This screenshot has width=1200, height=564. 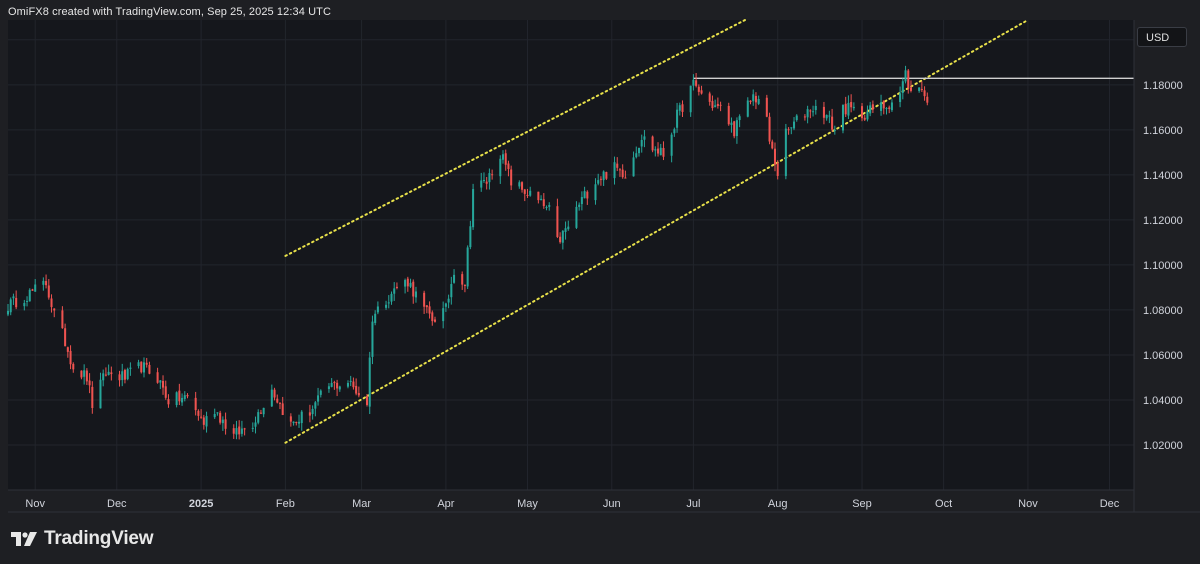 What do you see at coordinates (361, 504) in the screenshot?
I see `x-tick-label: Mar` at bounding box center [361, 504].